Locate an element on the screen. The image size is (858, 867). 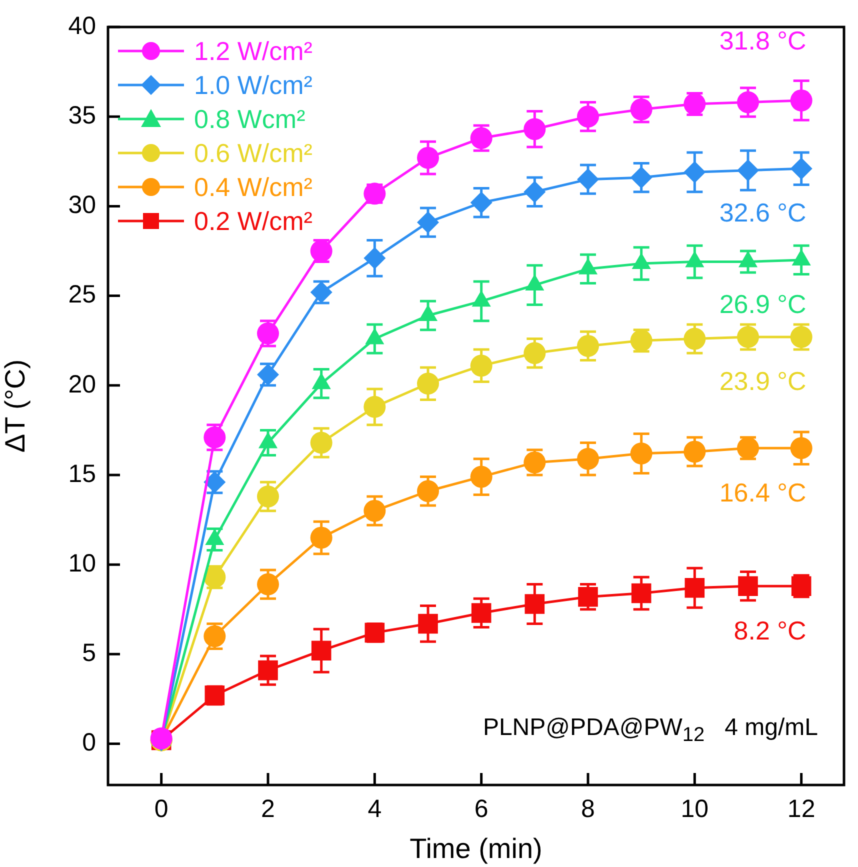
legend-label: 0.4 W/cm² is located at coordinates (253, 187).